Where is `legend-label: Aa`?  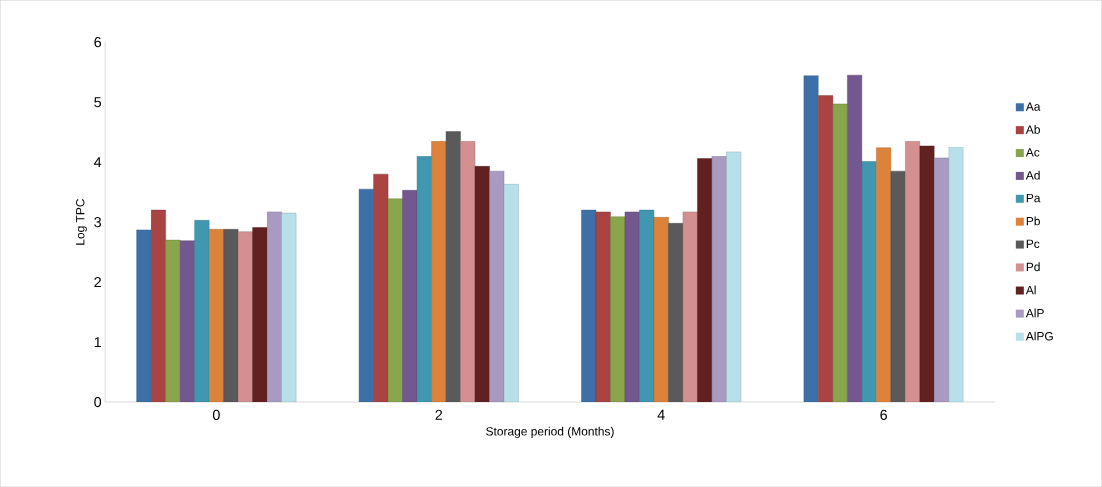 legend-label: Aa is located at coordinates (1033, 106).